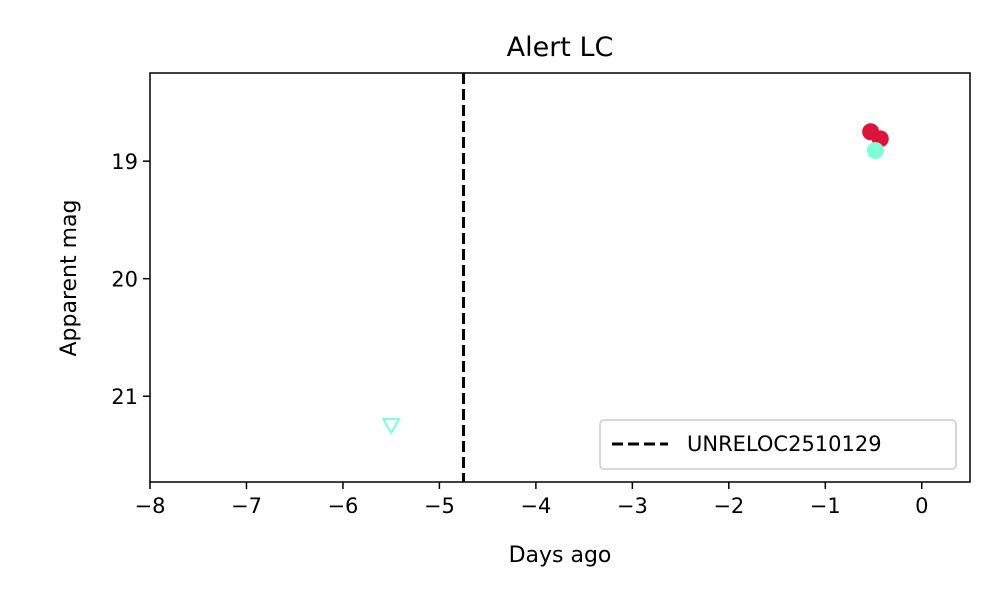  I want to click on y-axis: 19 20 21, so click(130, 279).